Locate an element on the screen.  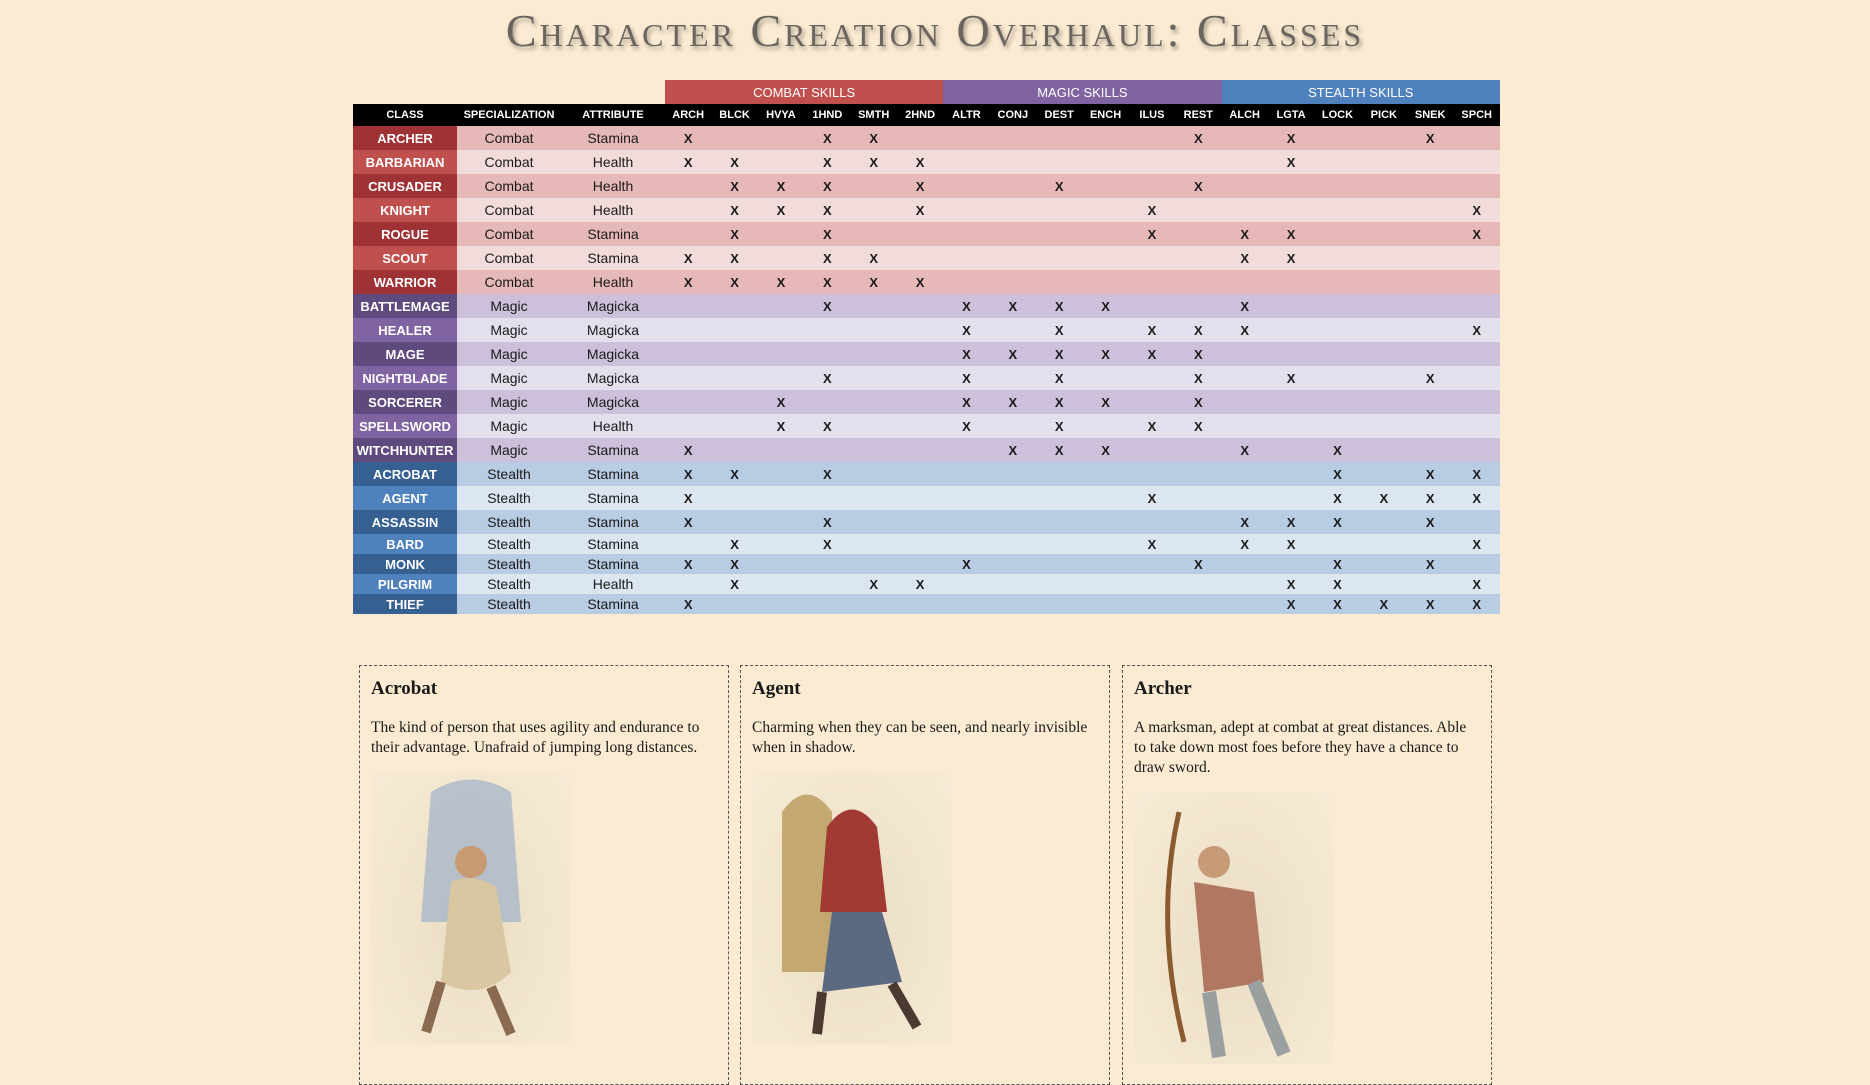
specialization: Magic is located at coordinates (509, 354).